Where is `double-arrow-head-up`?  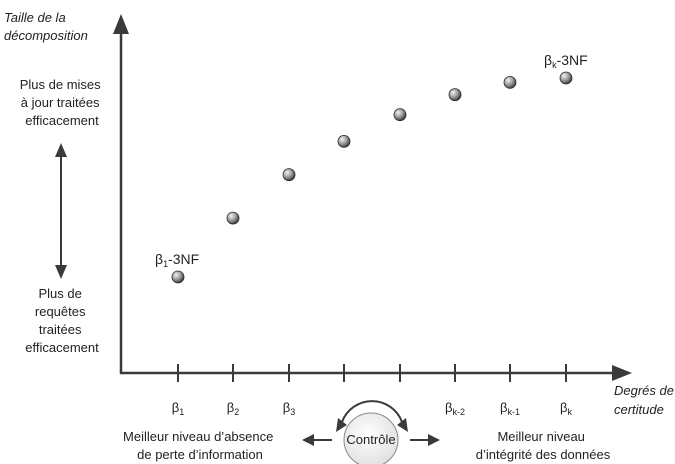 double-arrow-head-up is located at coordinates (61, 150).